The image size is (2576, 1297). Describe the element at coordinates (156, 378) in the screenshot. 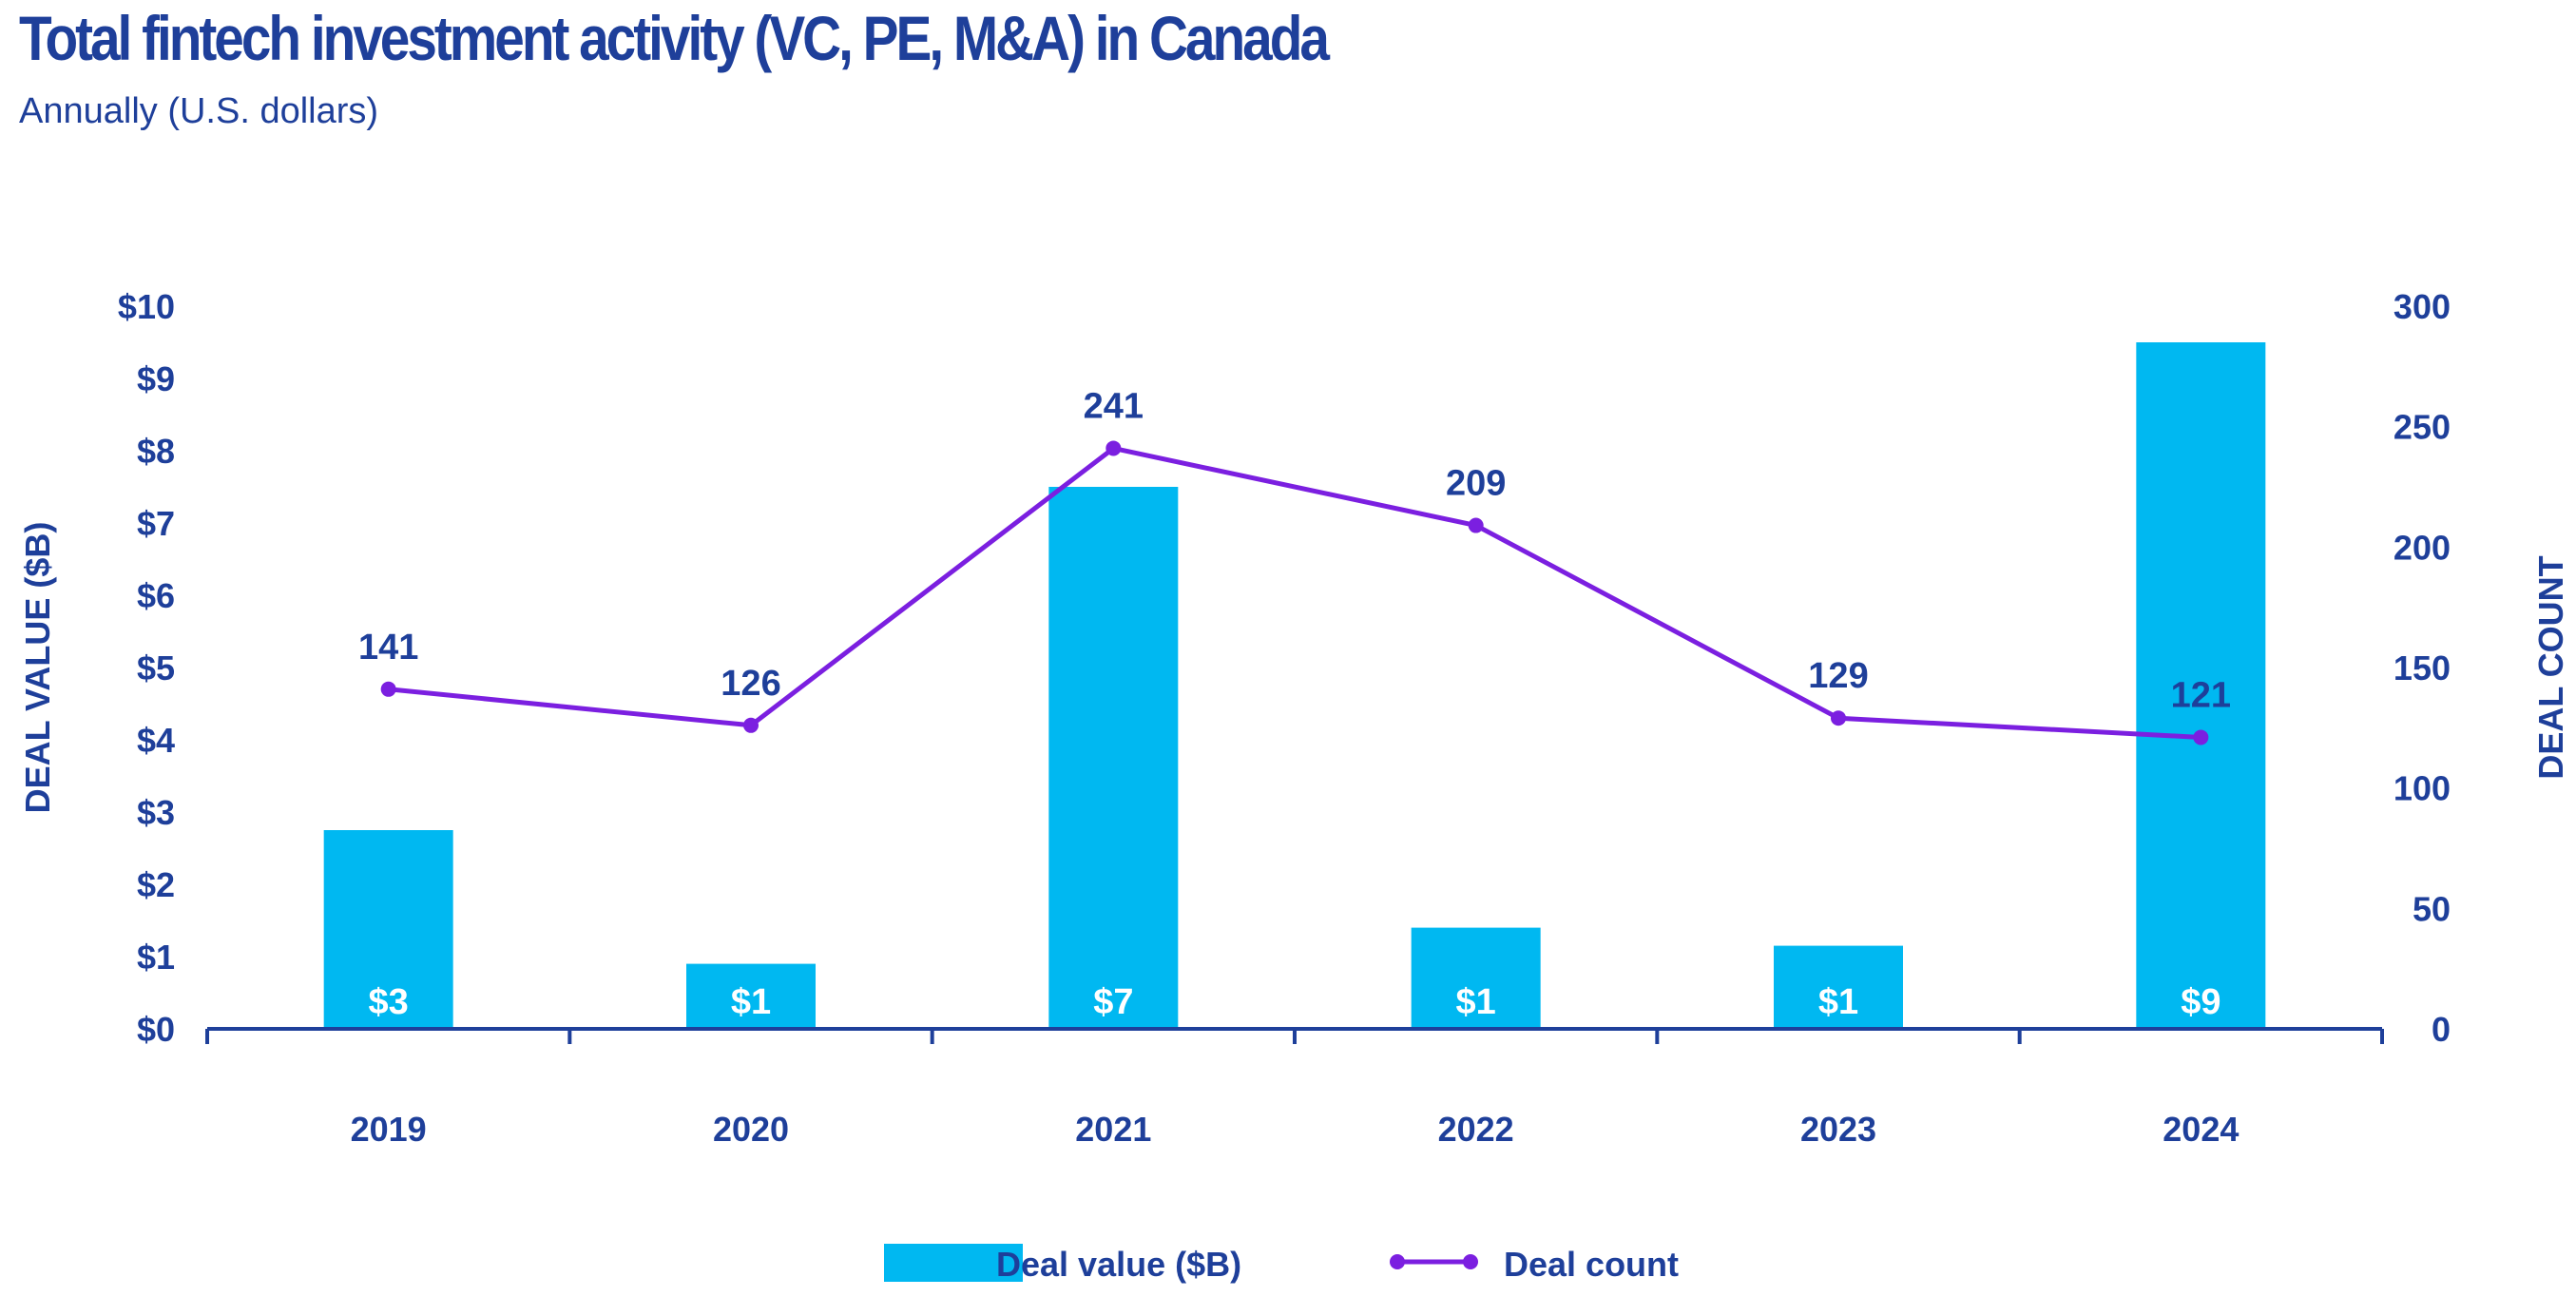

I see `y-left-tick-label: $9` at that location.